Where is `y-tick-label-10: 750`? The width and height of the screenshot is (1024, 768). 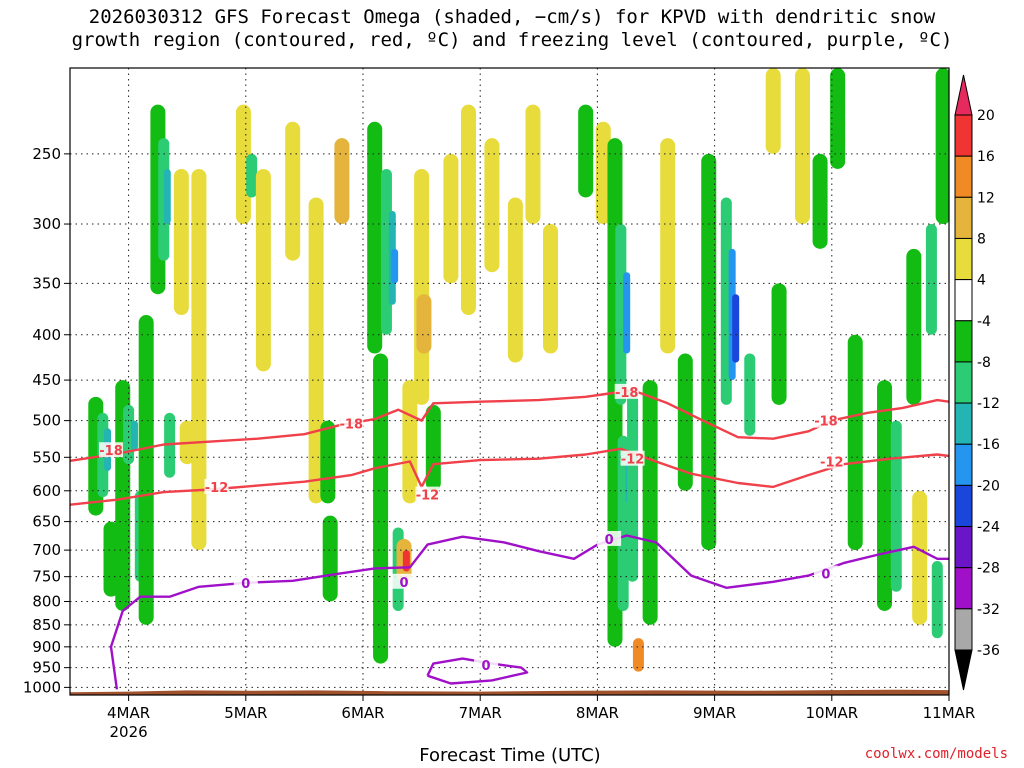 y-tick-label-10: 750 is located at coordinates (46, 577).